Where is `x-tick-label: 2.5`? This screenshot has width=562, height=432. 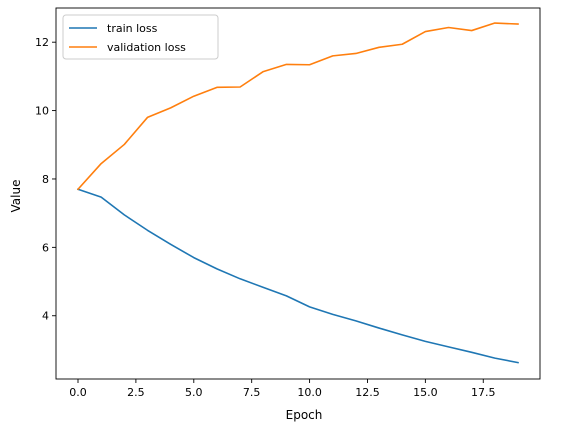
x-tick-label: 2.5 is located at coordinates (136, 392).